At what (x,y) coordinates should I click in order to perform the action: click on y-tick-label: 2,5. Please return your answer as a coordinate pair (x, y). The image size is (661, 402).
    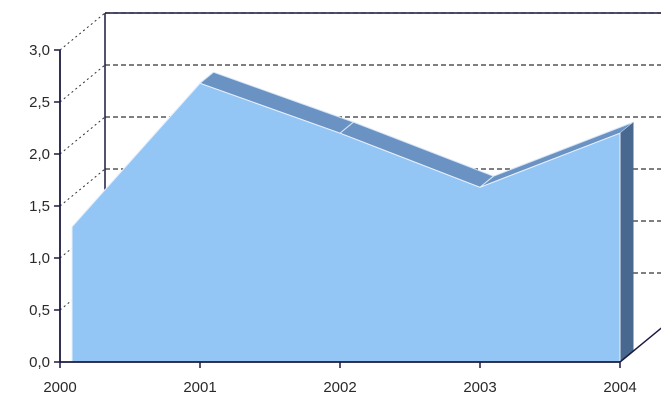
    Looking at the image, I should click on (39, 102).